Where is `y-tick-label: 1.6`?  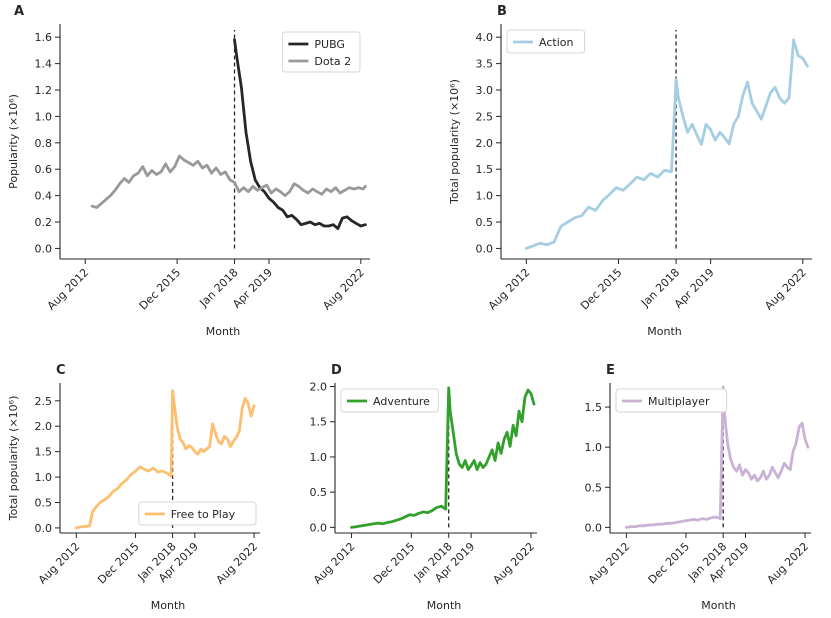
y-tick-label: 1.6 is located at coordinates (44, 37).